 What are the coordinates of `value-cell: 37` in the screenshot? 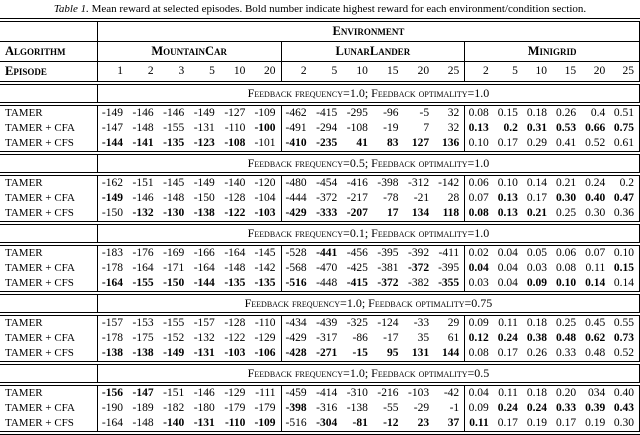 It's located at (453, 423).